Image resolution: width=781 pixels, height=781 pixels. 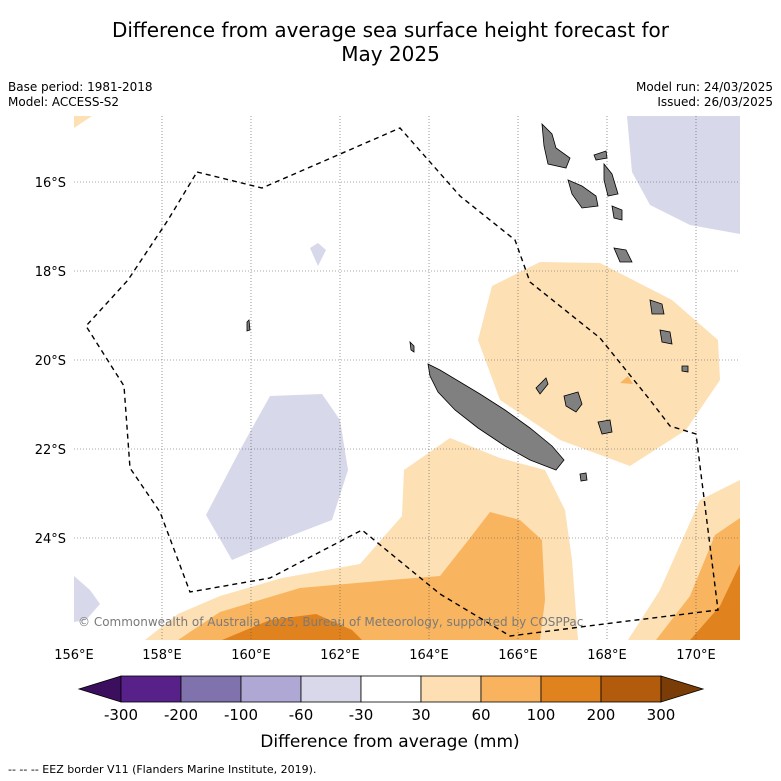 What do you see at coordinates (715, 102) in the screenshot?
I see `issued-date: Issued: 26/03/2025` at bounding box center [715, 102].